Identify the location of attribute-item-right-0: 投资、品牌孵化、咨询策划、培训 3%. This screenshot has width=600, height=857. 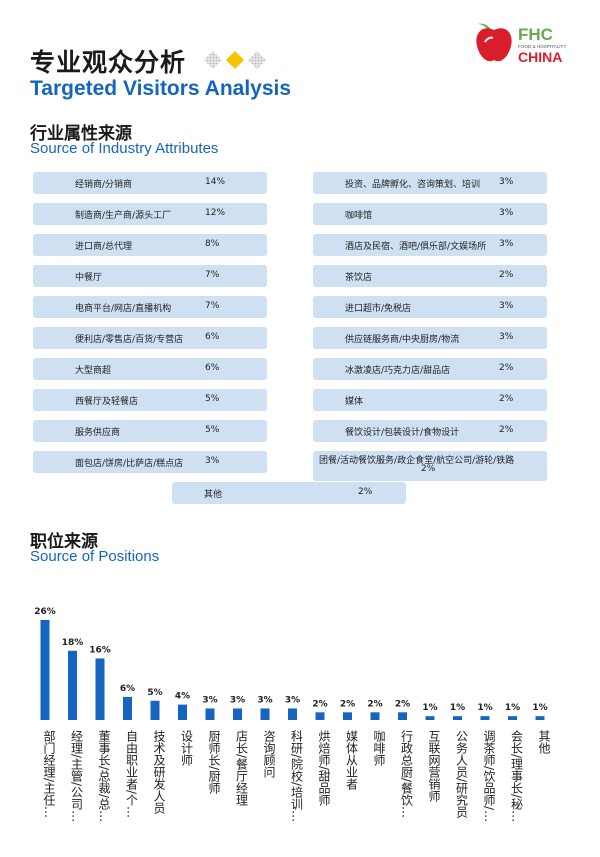
(430, 183).